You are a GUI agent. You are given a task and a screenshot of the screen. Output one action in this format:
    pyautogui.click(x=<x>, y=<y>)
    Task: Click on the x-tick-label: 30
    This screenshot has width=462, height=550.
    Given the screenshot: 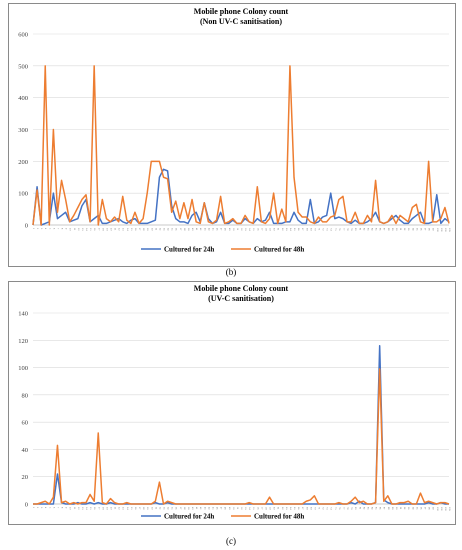 What is the action you would take?
    pyautogui.click(x=151, y=508)
    